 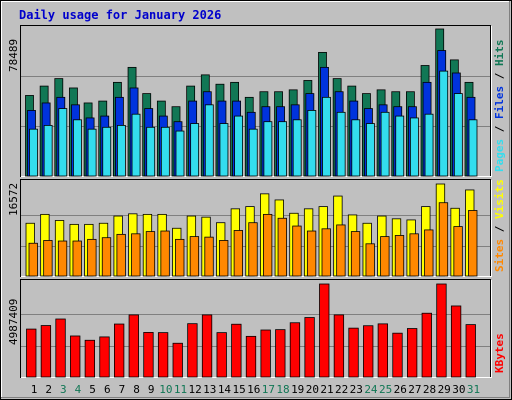 I want to click on x-tick-label-day-10: 10, so click(x=165, y=389).